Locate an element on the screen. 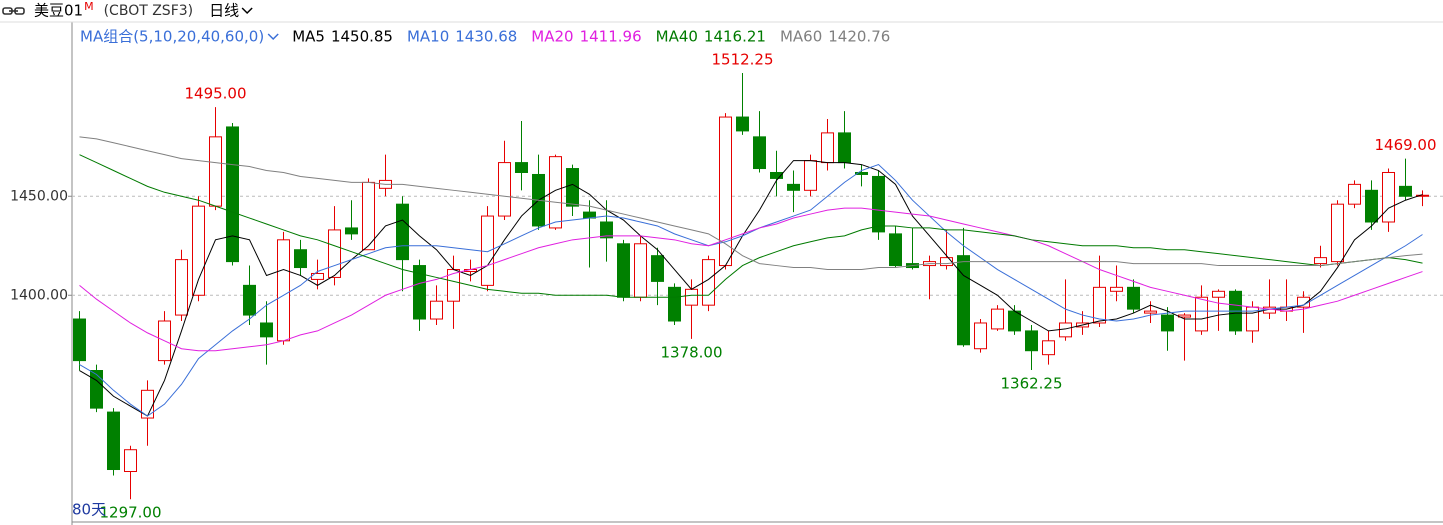 The width and height of the screenshot is (1443, 525). contract-code: (CBOT ZSF3) is located at coordinates (149, 11).